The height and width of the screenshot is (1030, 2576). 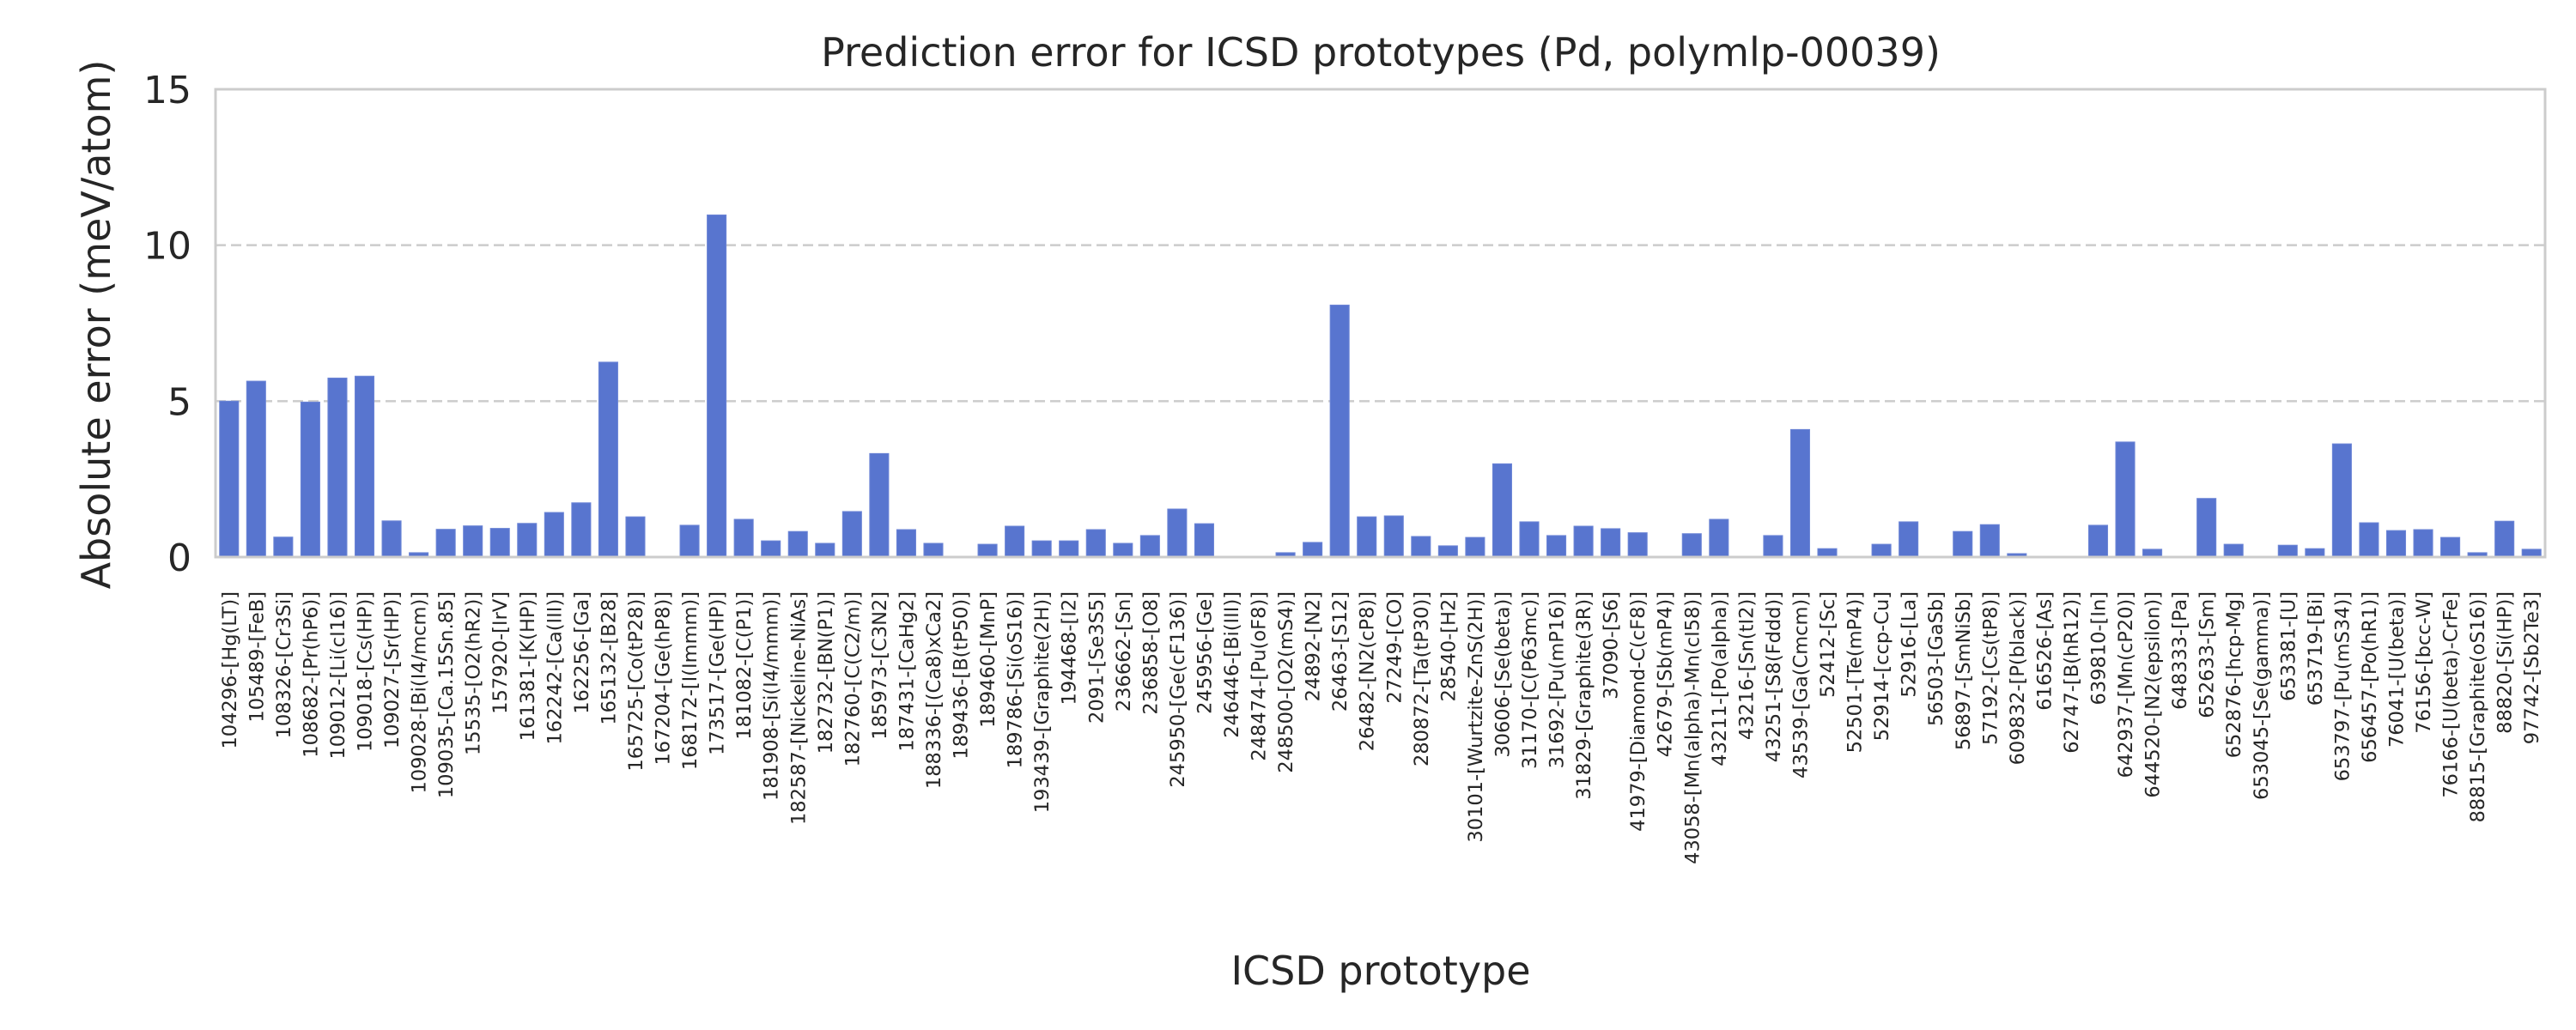 I want to click on x-tick-label: 162242-[Ca(III)], so click(x=555, y=668).